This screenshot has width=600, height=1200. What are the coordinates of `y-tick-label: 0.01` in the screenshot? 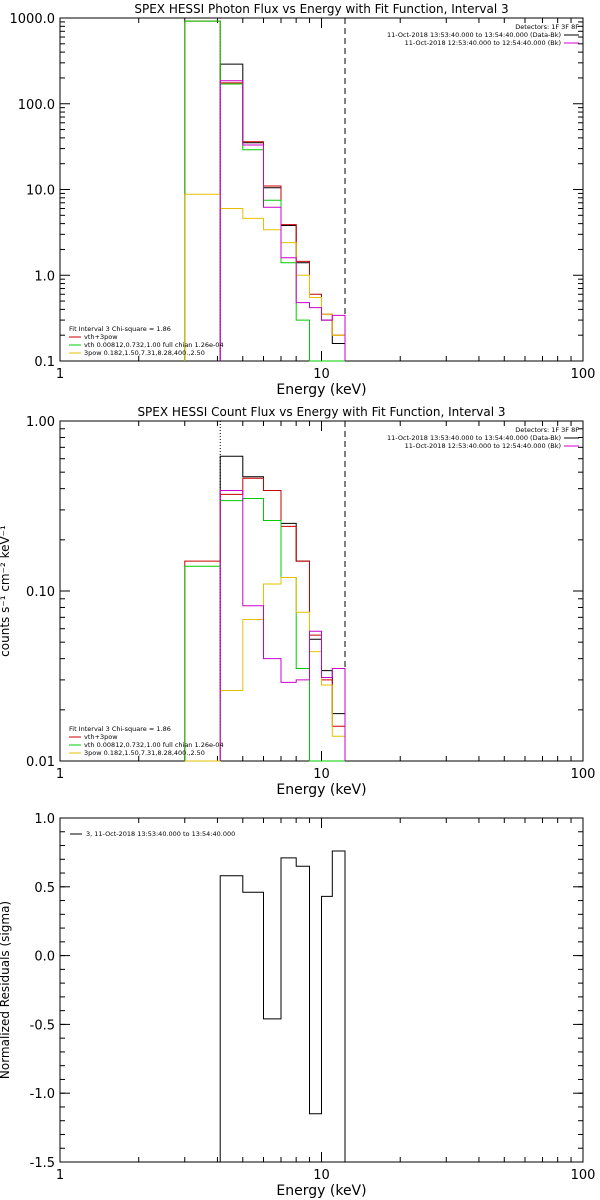 It's located at (40, 762).